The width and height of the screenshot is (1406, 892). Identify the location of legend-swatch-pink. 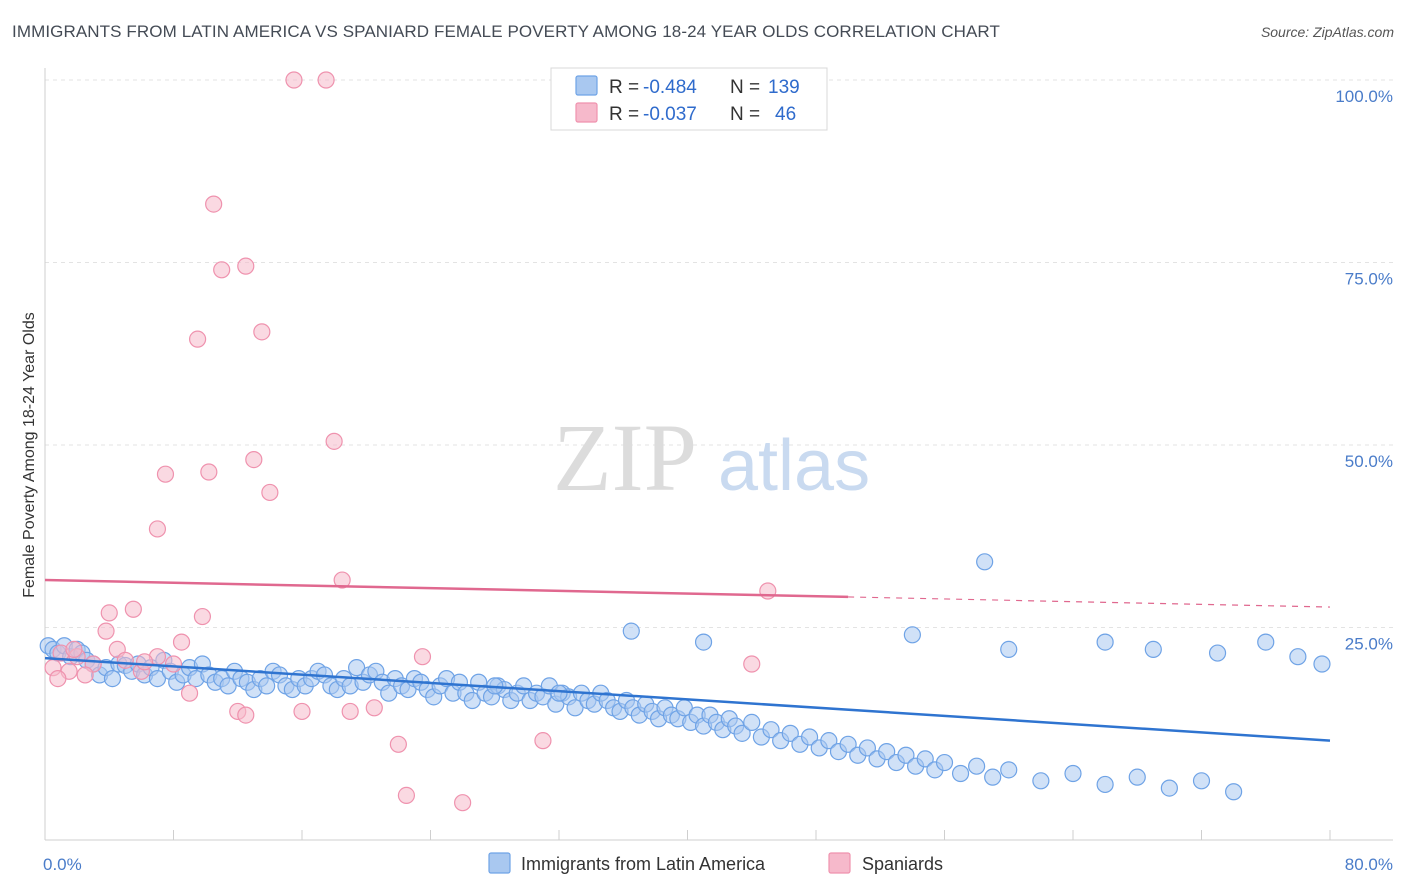
(586, 112).